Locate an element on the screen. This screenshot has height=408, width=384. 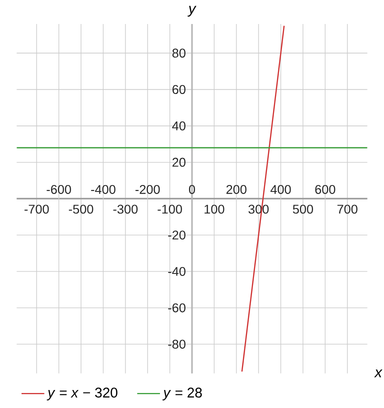
x2-tick-label: -600 is located at coordinates (59, 189).